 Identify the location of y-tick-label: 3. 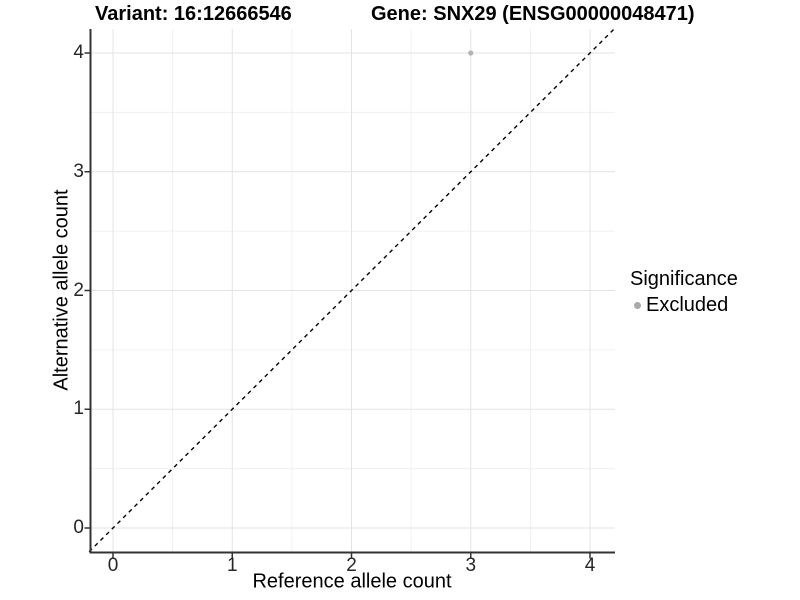
(78, 171).